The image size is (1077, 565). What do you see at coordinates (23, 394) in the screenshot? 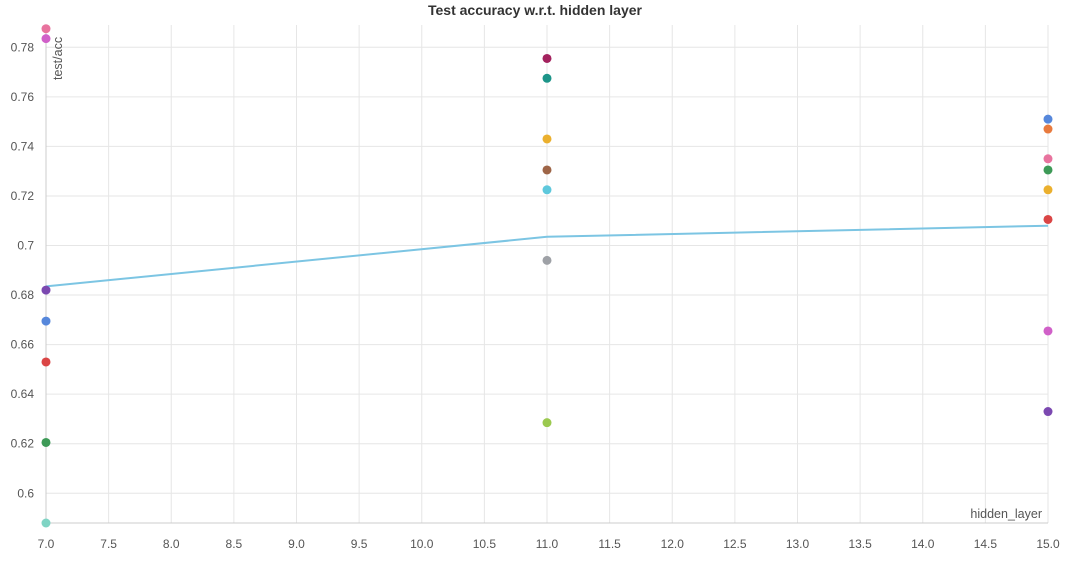
I see `y-tick-label: 0.64` at bounding box center [23, 394].